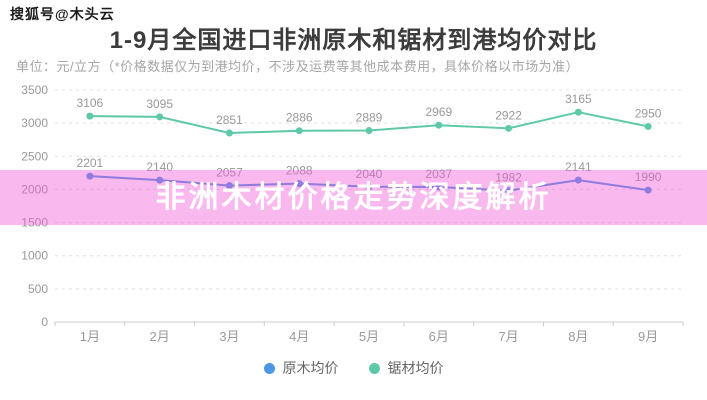  Describe the element at coordinates (353, 368) in the screenshot. I see `chart-legend: 原木均价 锯材均价` at that location.